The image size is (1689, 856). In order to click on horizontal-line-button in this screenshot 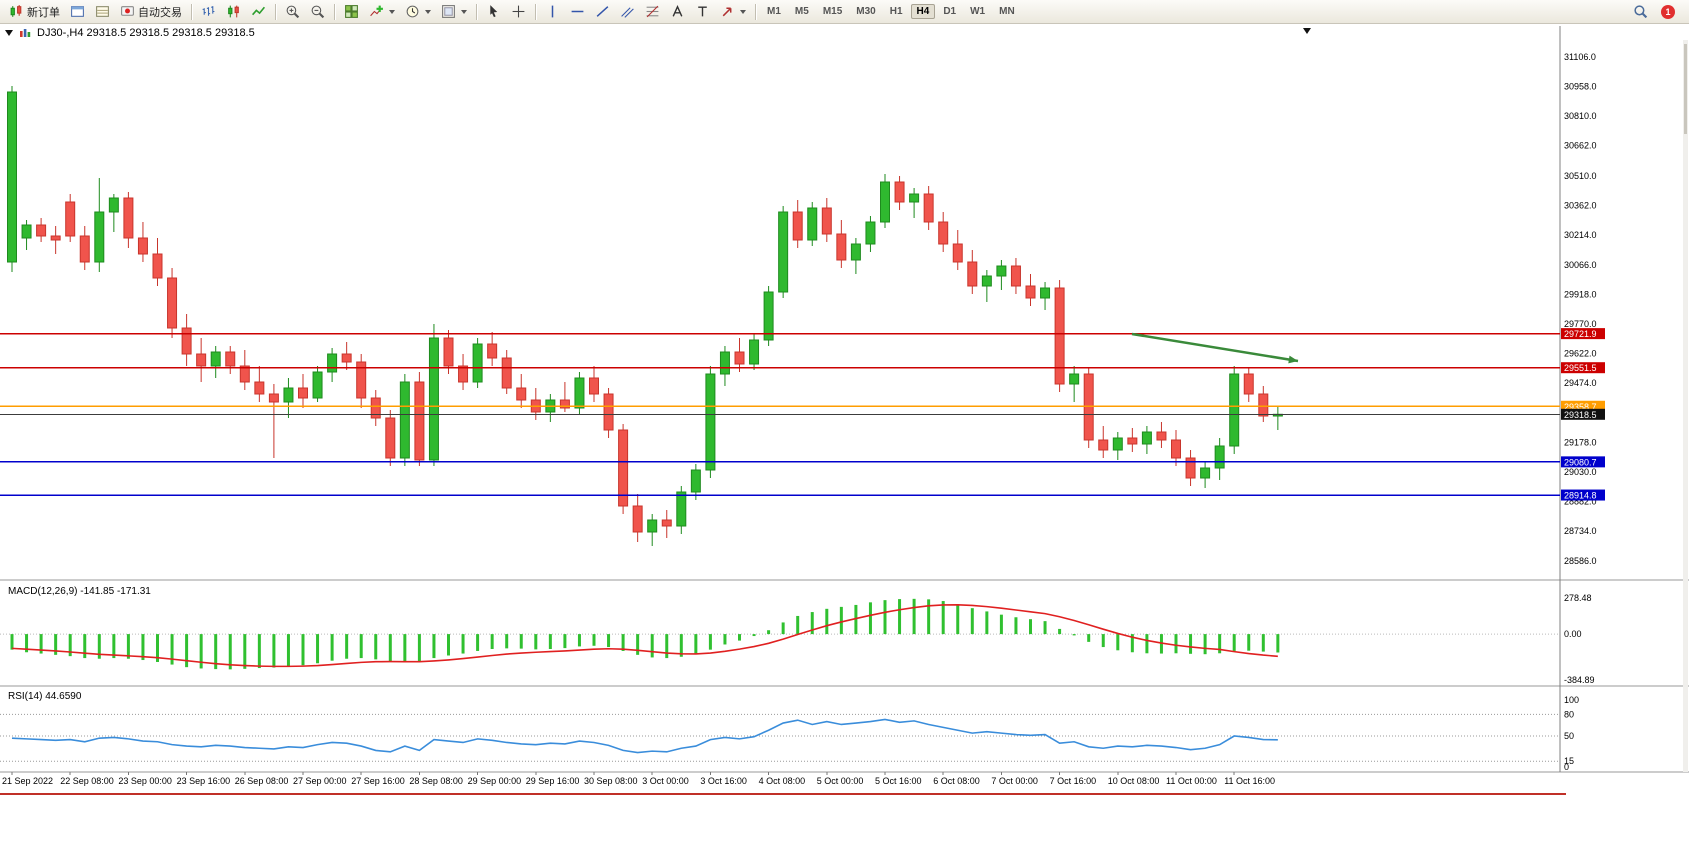, I will do `click(577, 12)`.